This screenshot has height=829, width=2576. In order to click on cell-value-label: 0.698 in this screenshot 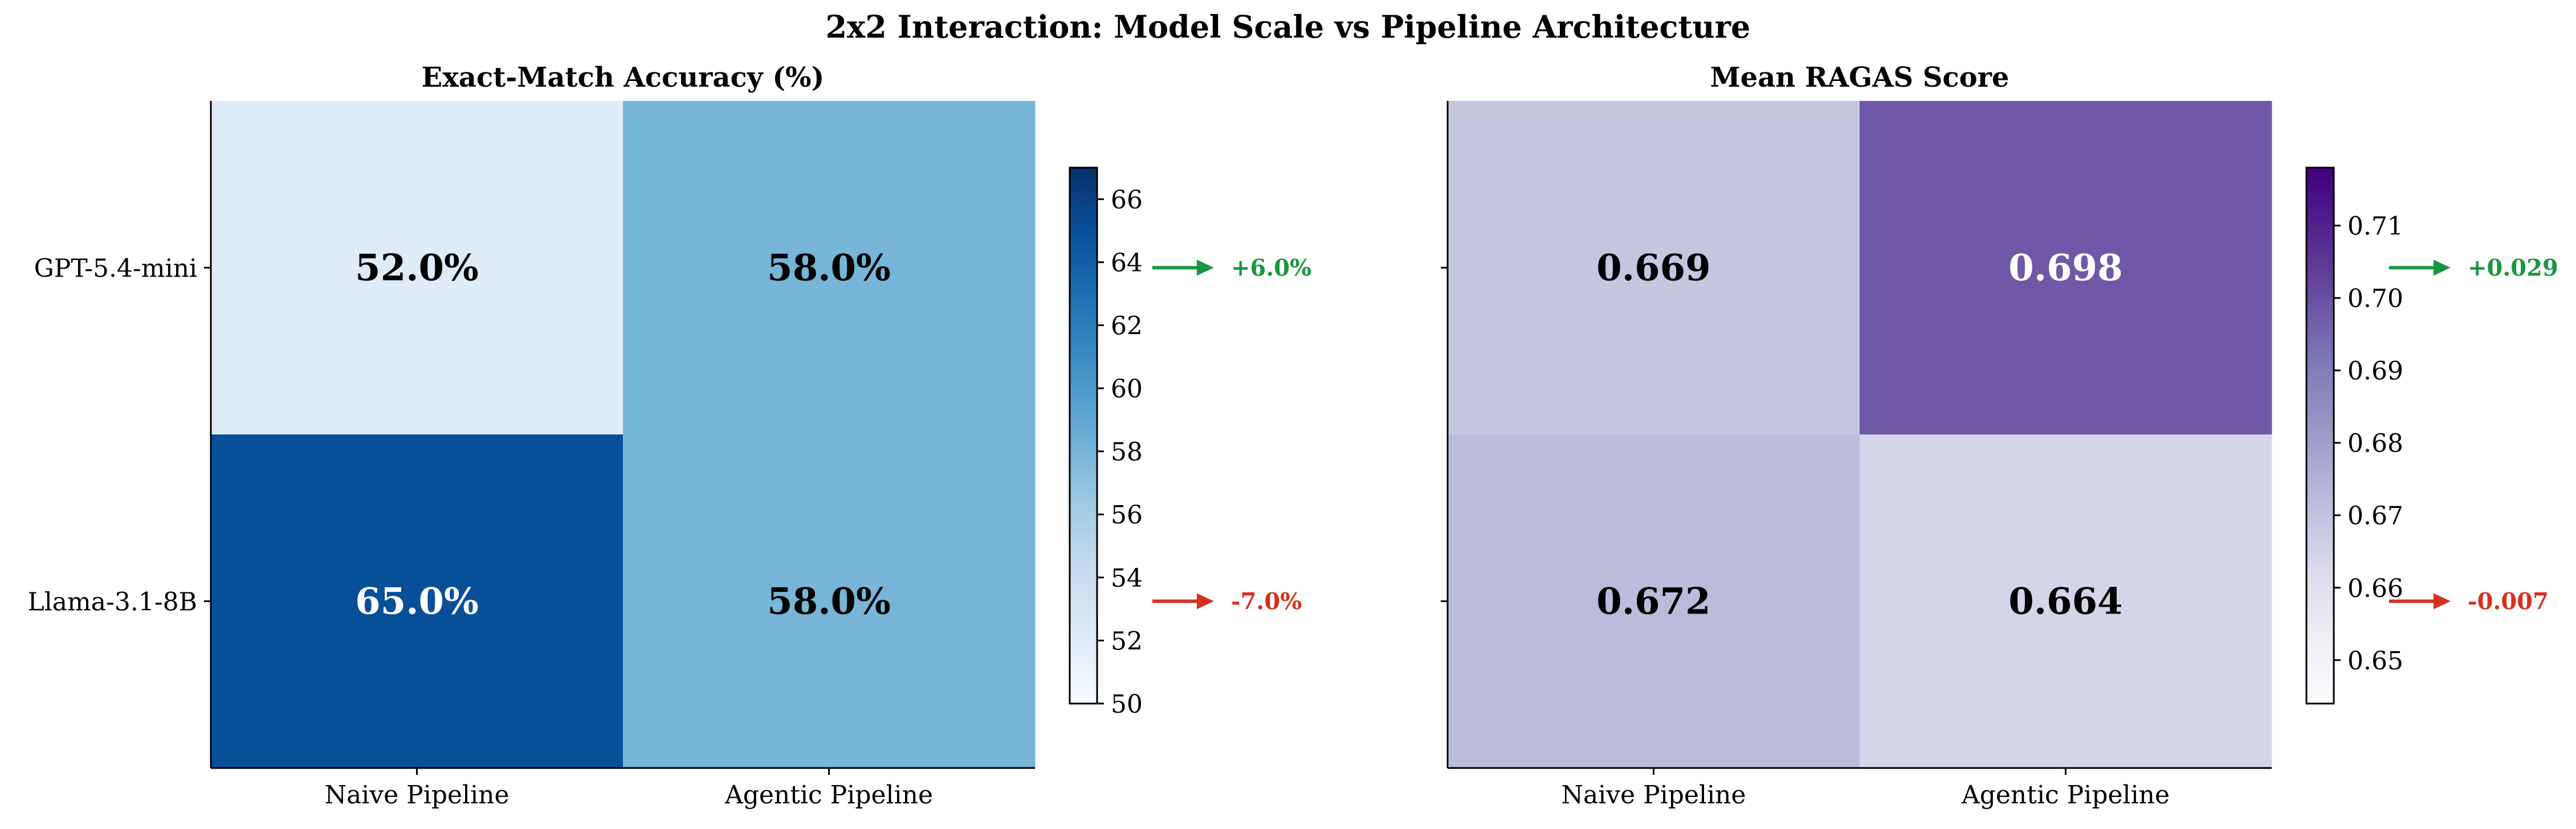, I will do `click(2065, 269)`.